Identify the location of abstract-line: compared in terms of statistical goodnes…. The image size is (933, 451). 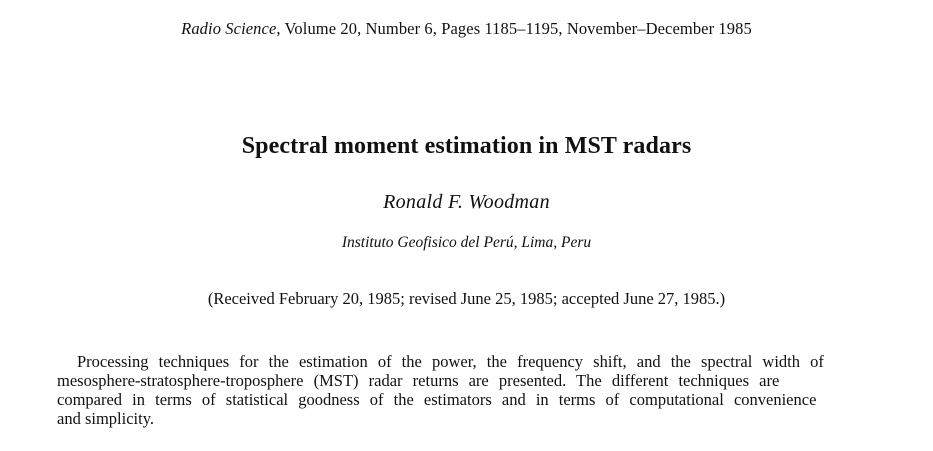
(437, 399).